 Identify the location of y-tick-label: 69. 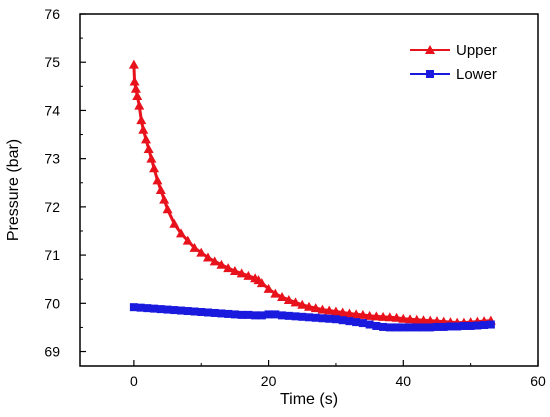
(52, 352).